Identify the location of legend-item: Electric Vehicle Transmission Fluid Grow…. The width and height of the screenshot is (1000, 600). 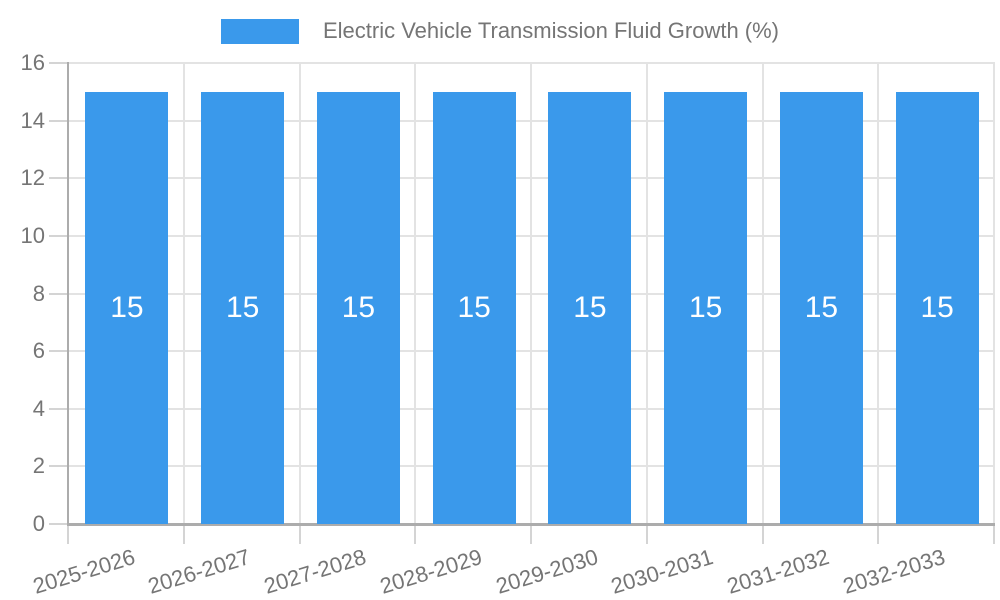
(500, 31).